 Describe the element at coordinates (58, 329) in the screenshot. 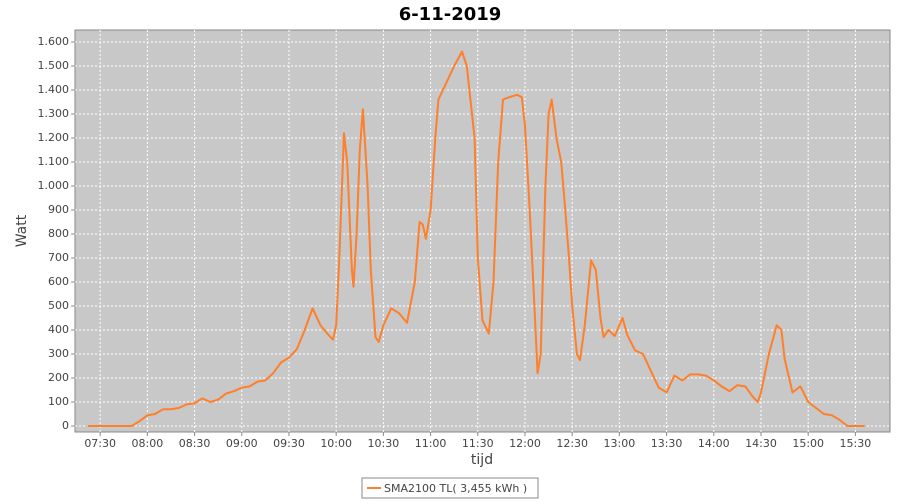

I see `y-tick-label: 400` at that location.